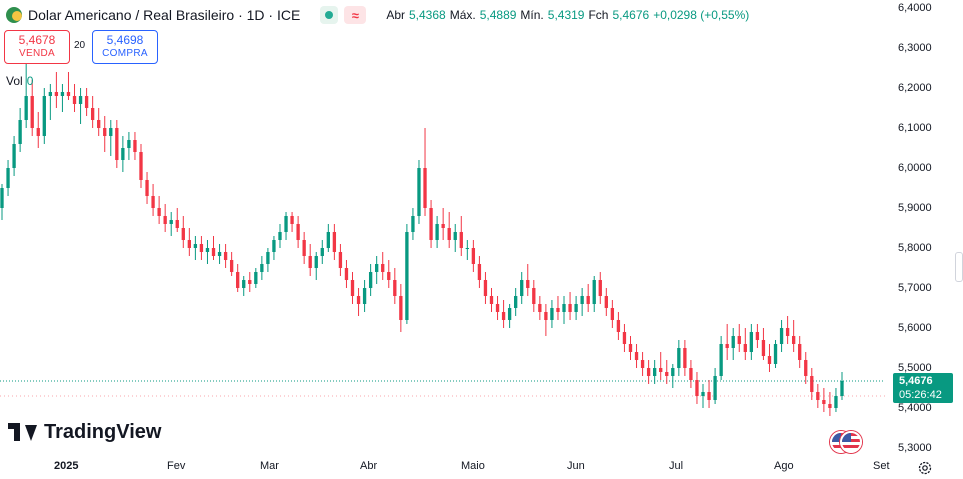 Image resolution: width=963 pixels, height=479 pixels. Describe the element at coordinates (916, 381) in the screenshot. I see `last-price-value: 5,4676` at that location.